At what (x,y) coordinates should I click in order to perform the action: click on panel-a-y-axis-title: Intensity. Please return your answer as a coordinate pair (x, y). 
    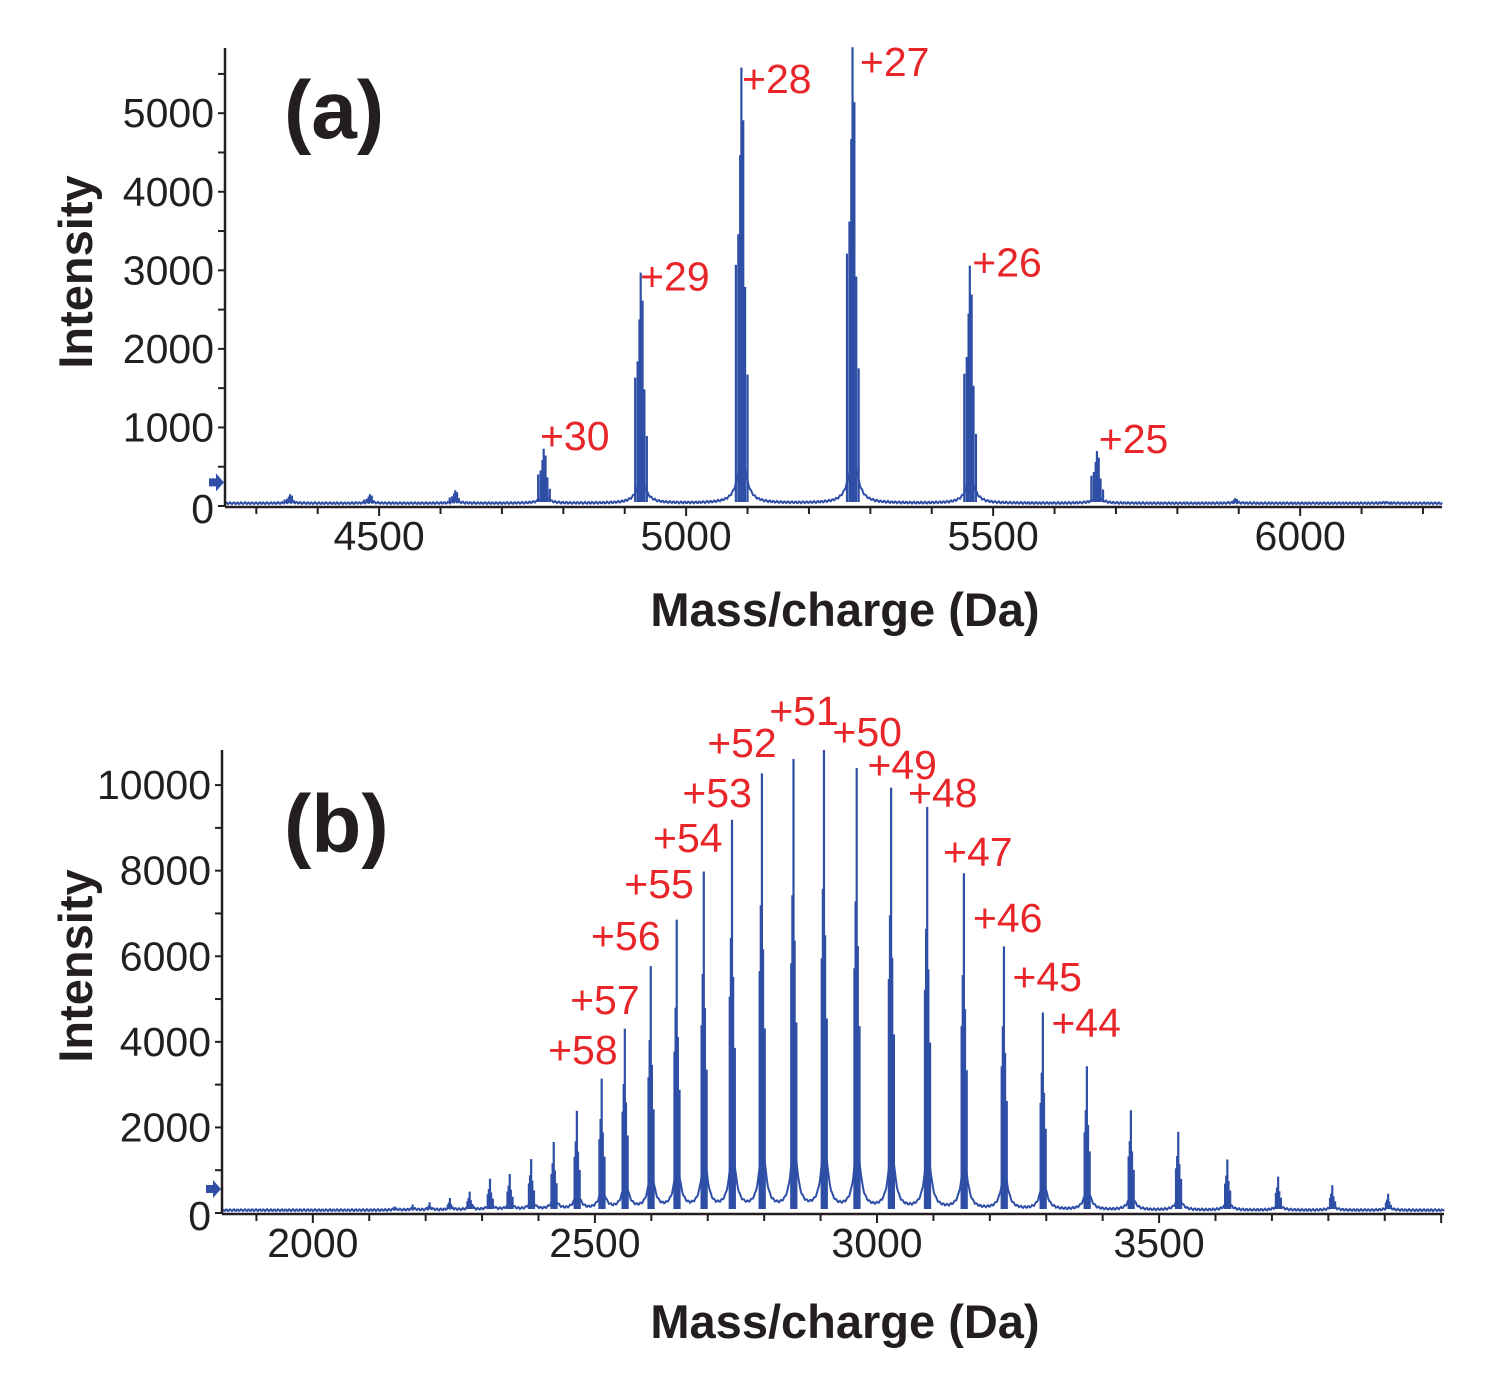
    Looking at the image, I should click on (75, 271).